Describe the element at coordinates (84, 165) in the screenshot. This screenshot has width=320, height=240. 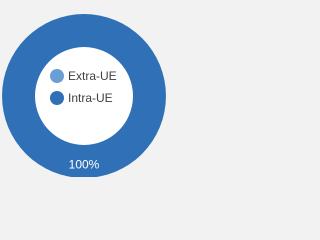
I see `data-label: 100%` at that location.